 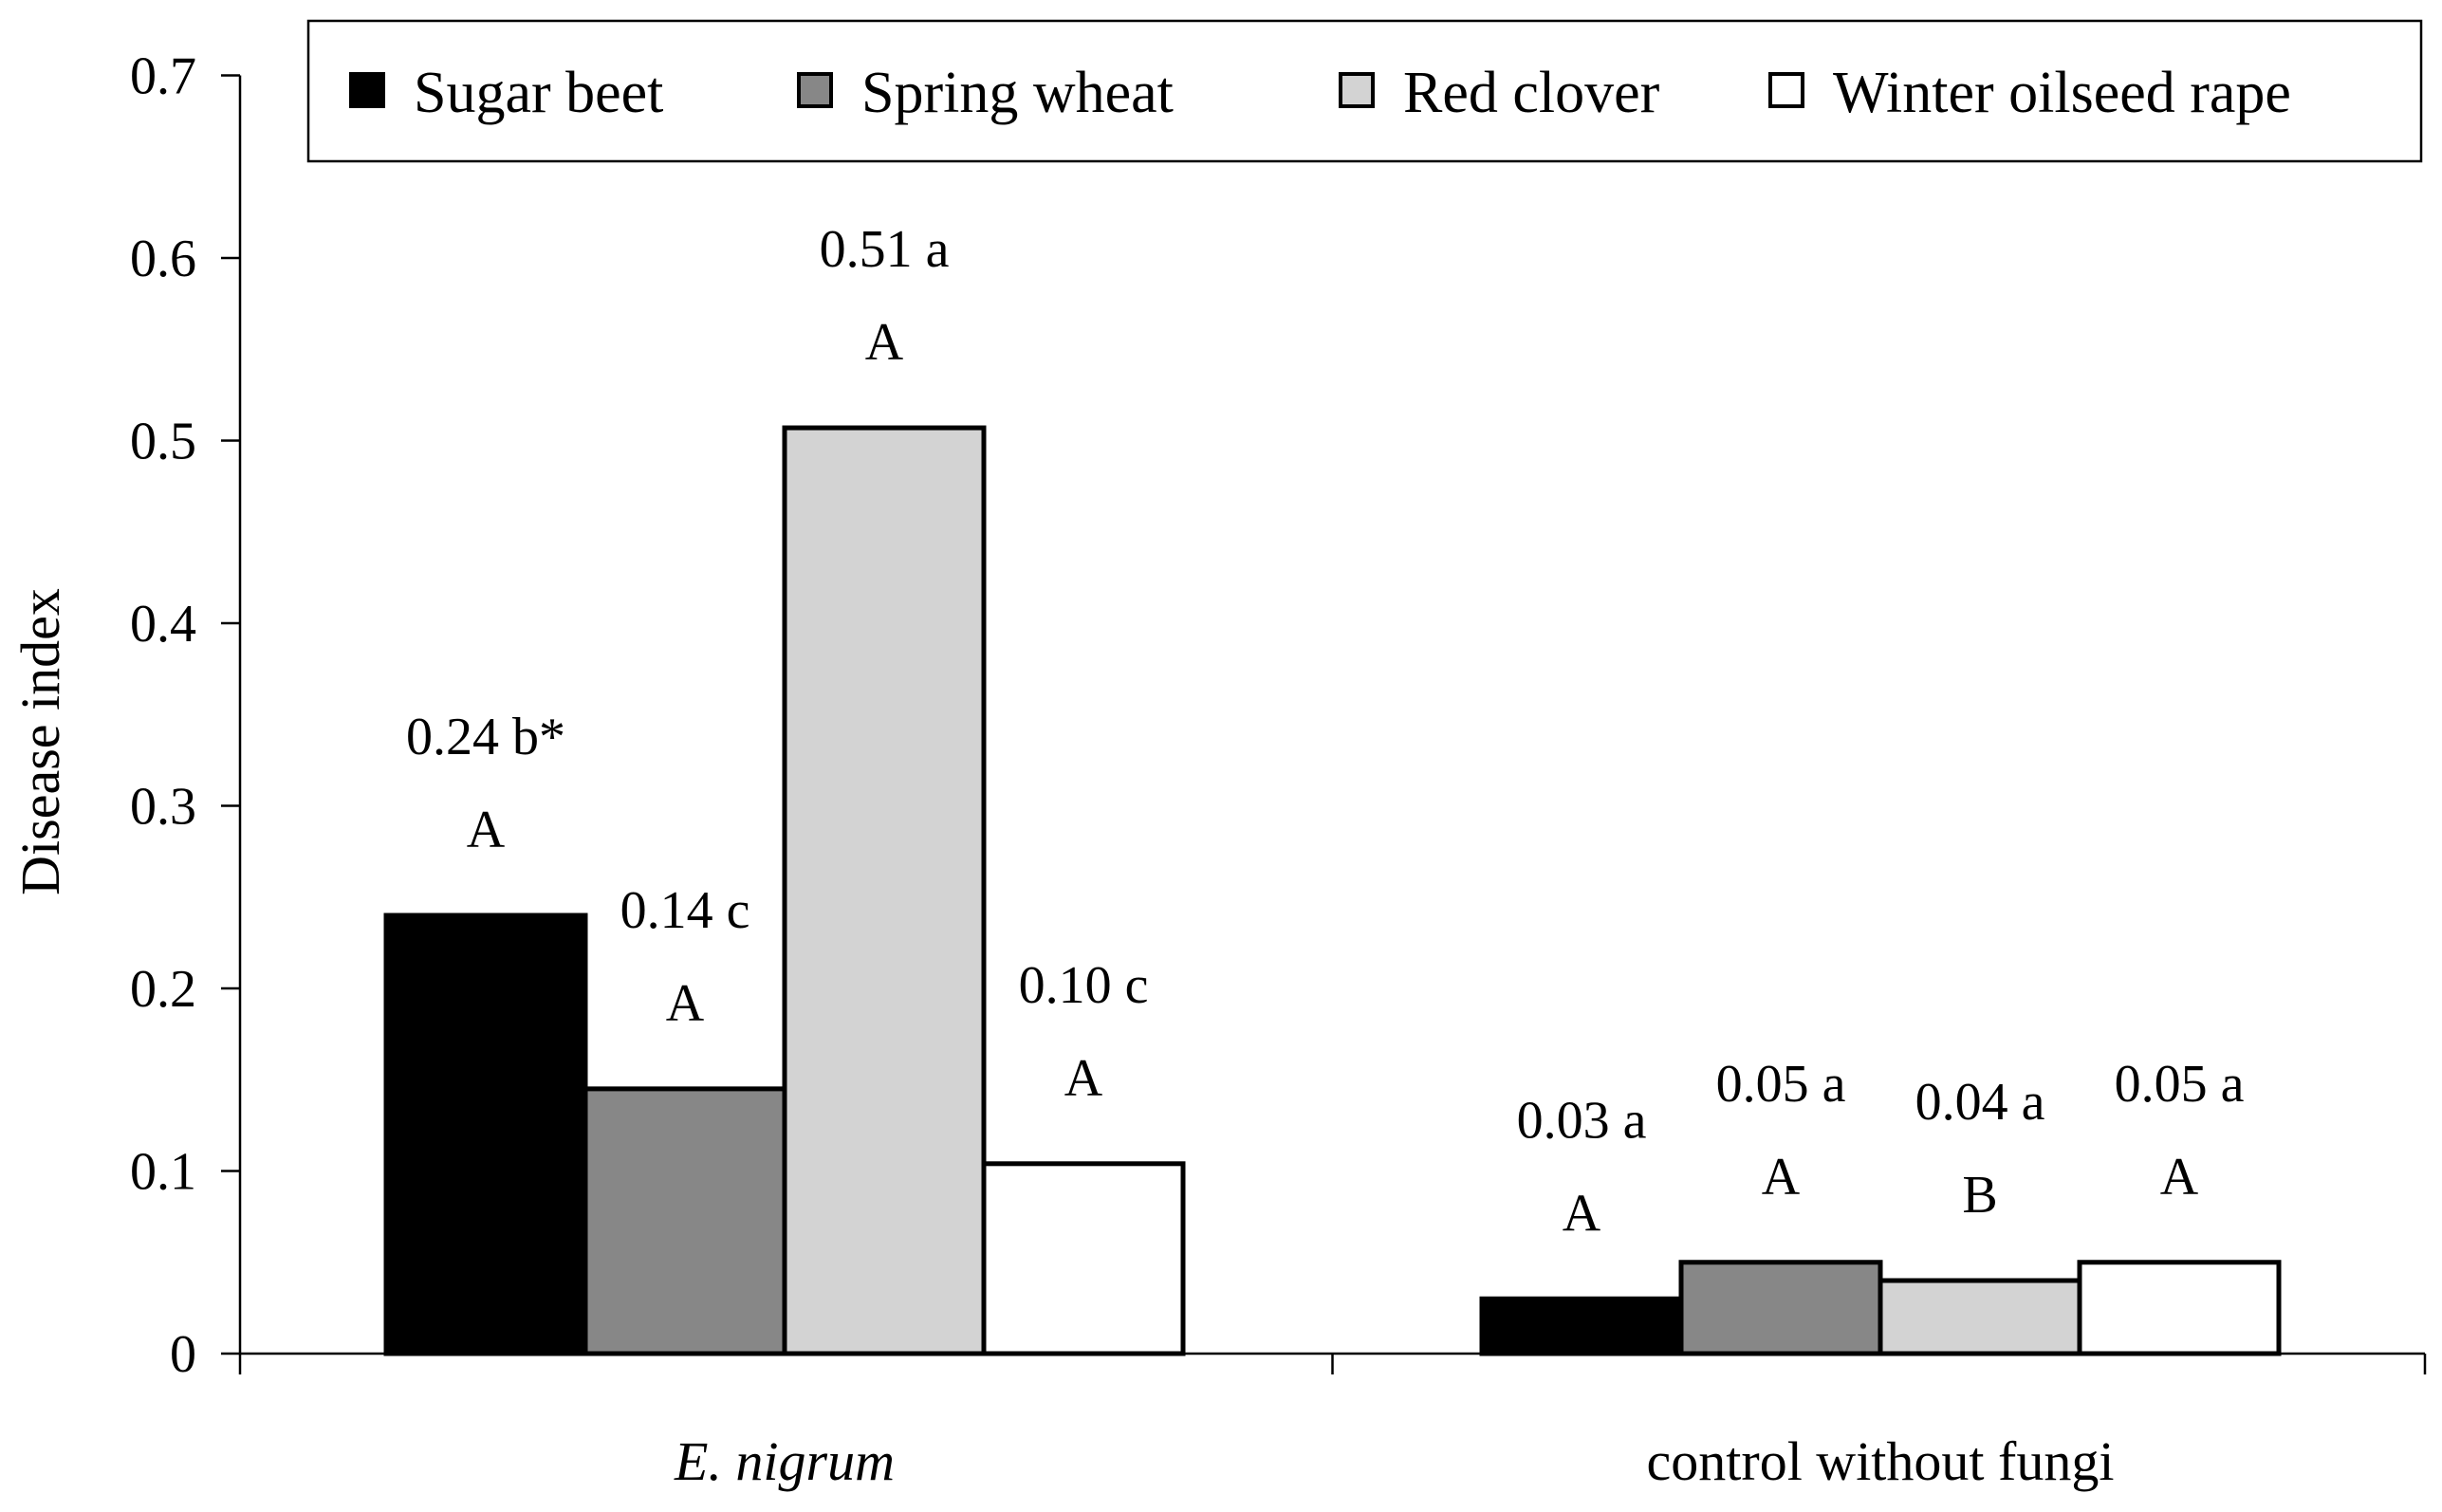 I want to click on y-tick-label: 0.2, so click(x=163, y=989).